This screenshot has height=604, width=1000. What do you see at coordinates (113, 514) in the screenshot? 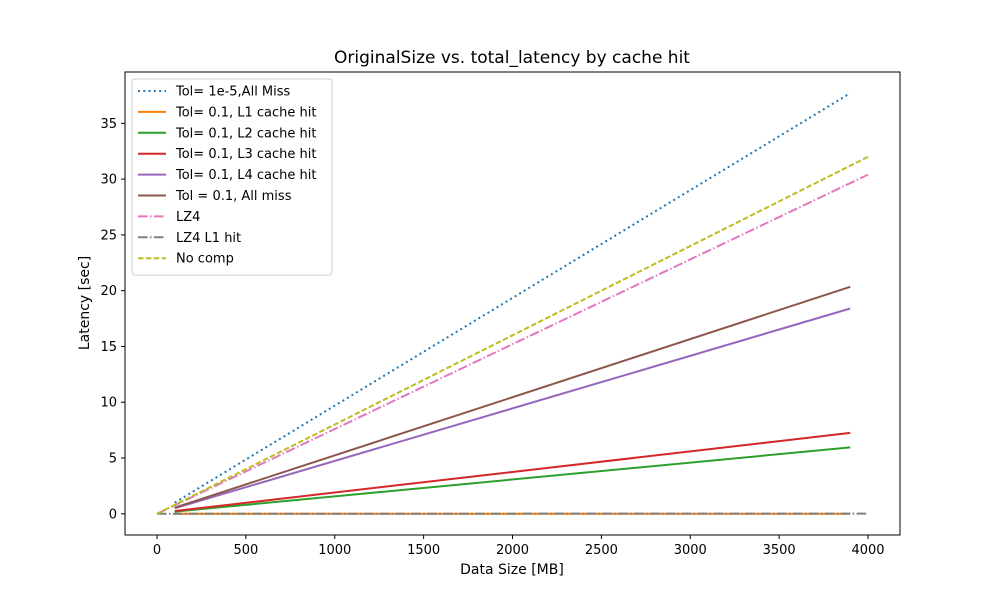
I see `y-tick-label: 0` at bounding box center [113, 514].